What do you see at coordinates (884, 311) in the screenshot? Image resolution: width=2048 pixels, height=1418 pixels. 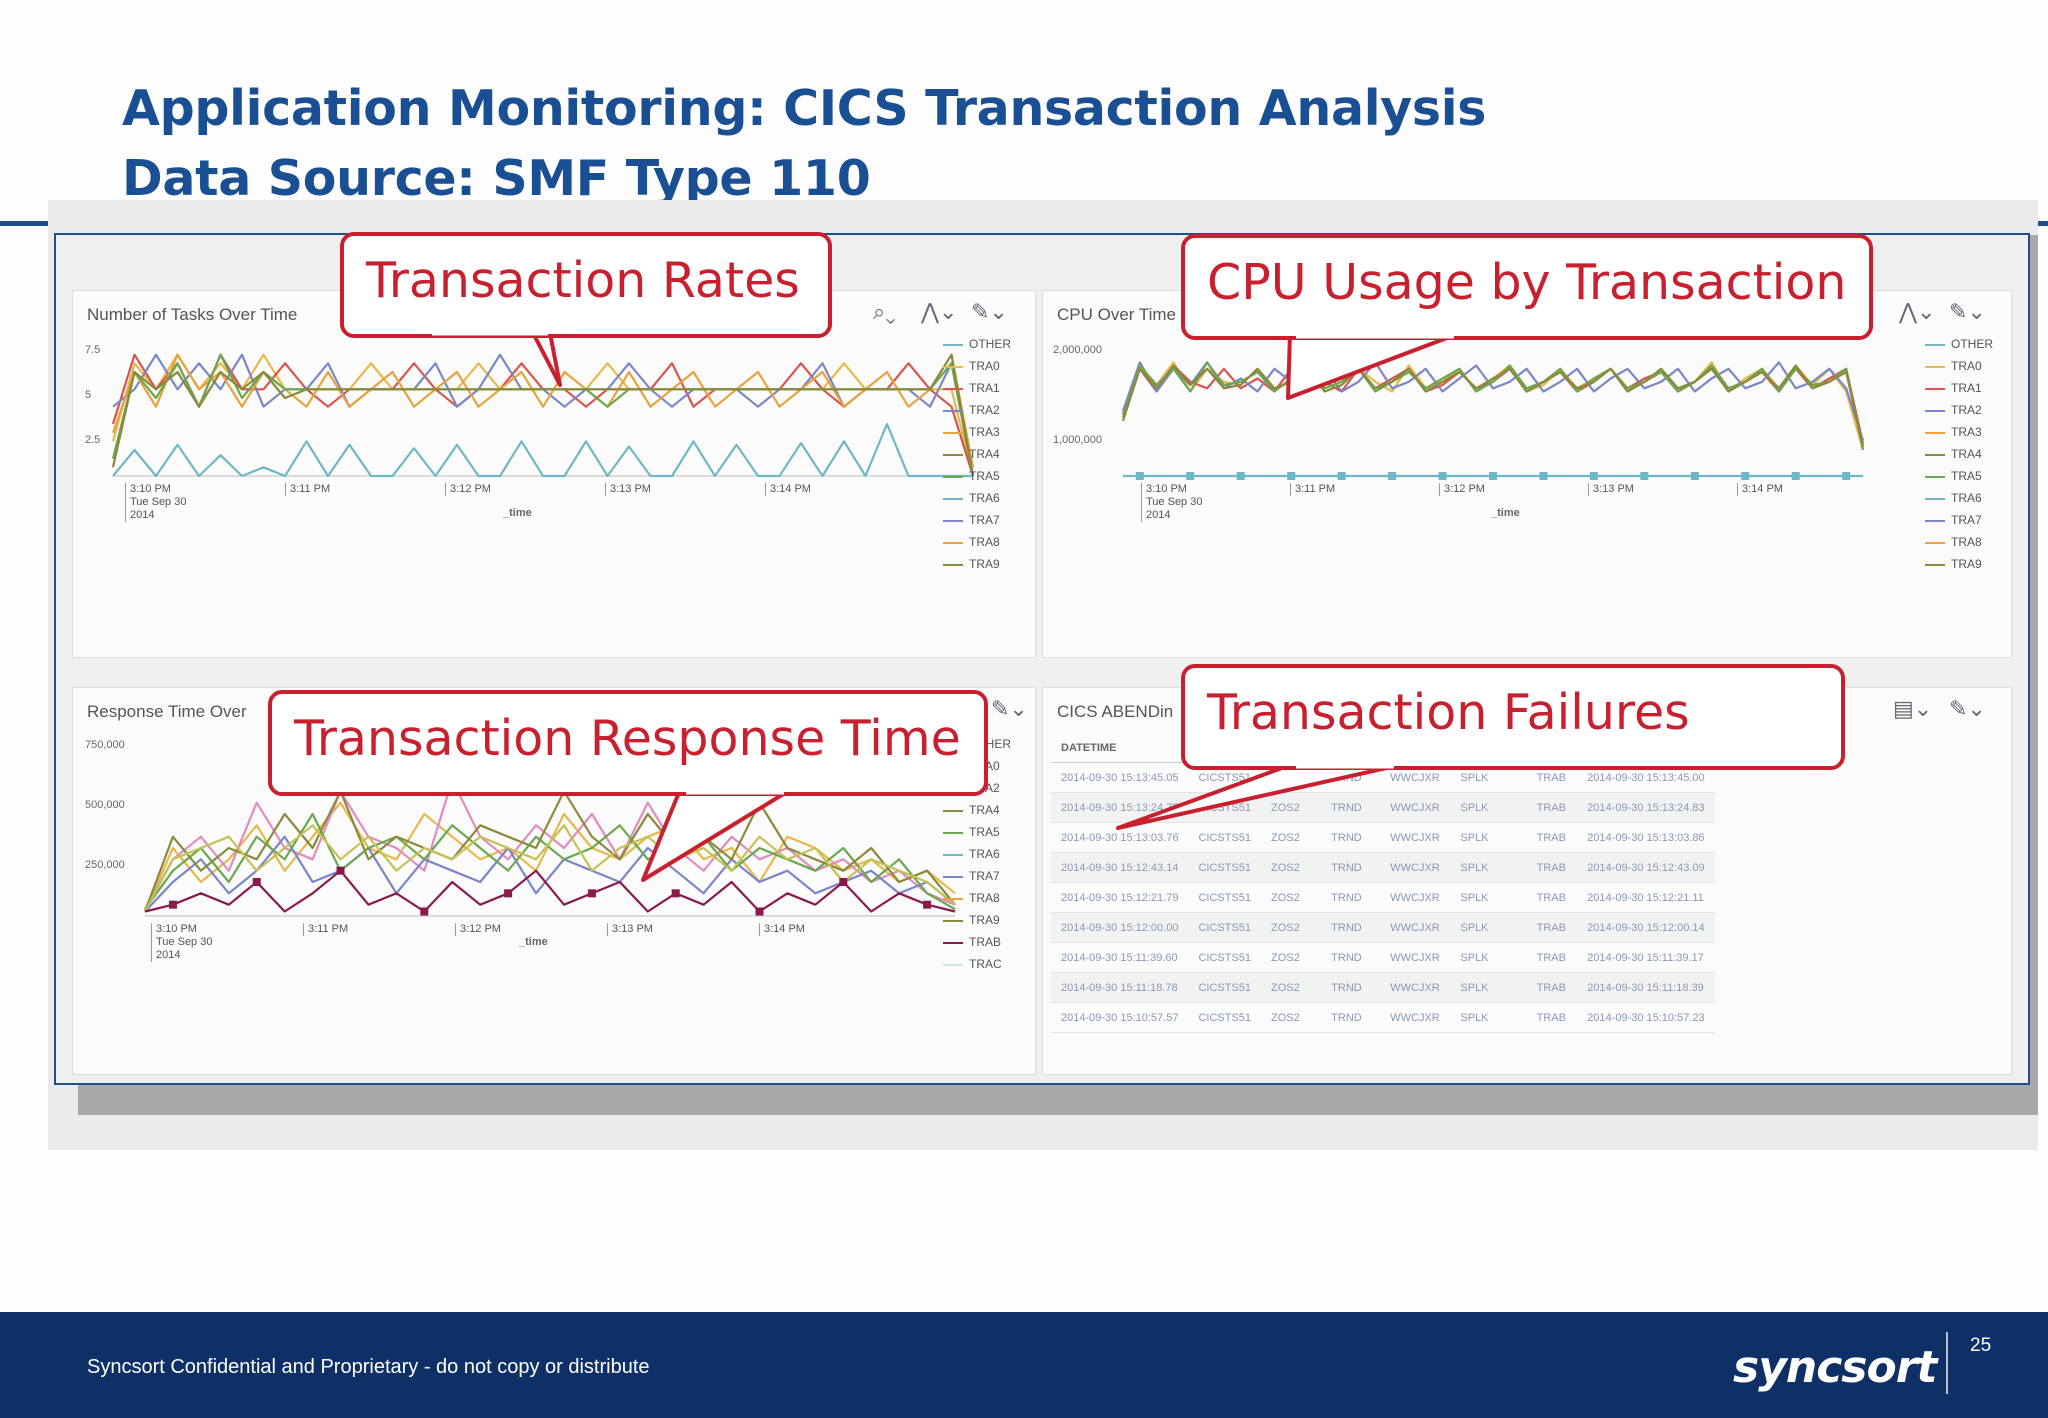 I see `search-icon: ⌕⌄` at bounding box center [884, 311].